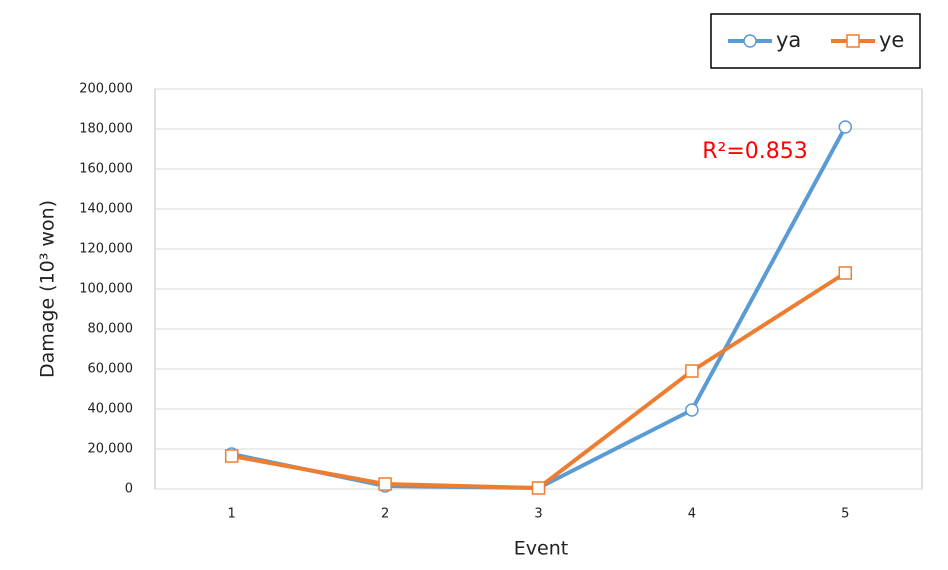 The image size is (948, 570). What do you see at coordinates (106, 129) in the screenshot?
I see `y-tick-label: 180,000` at bounding box center [106, 129].